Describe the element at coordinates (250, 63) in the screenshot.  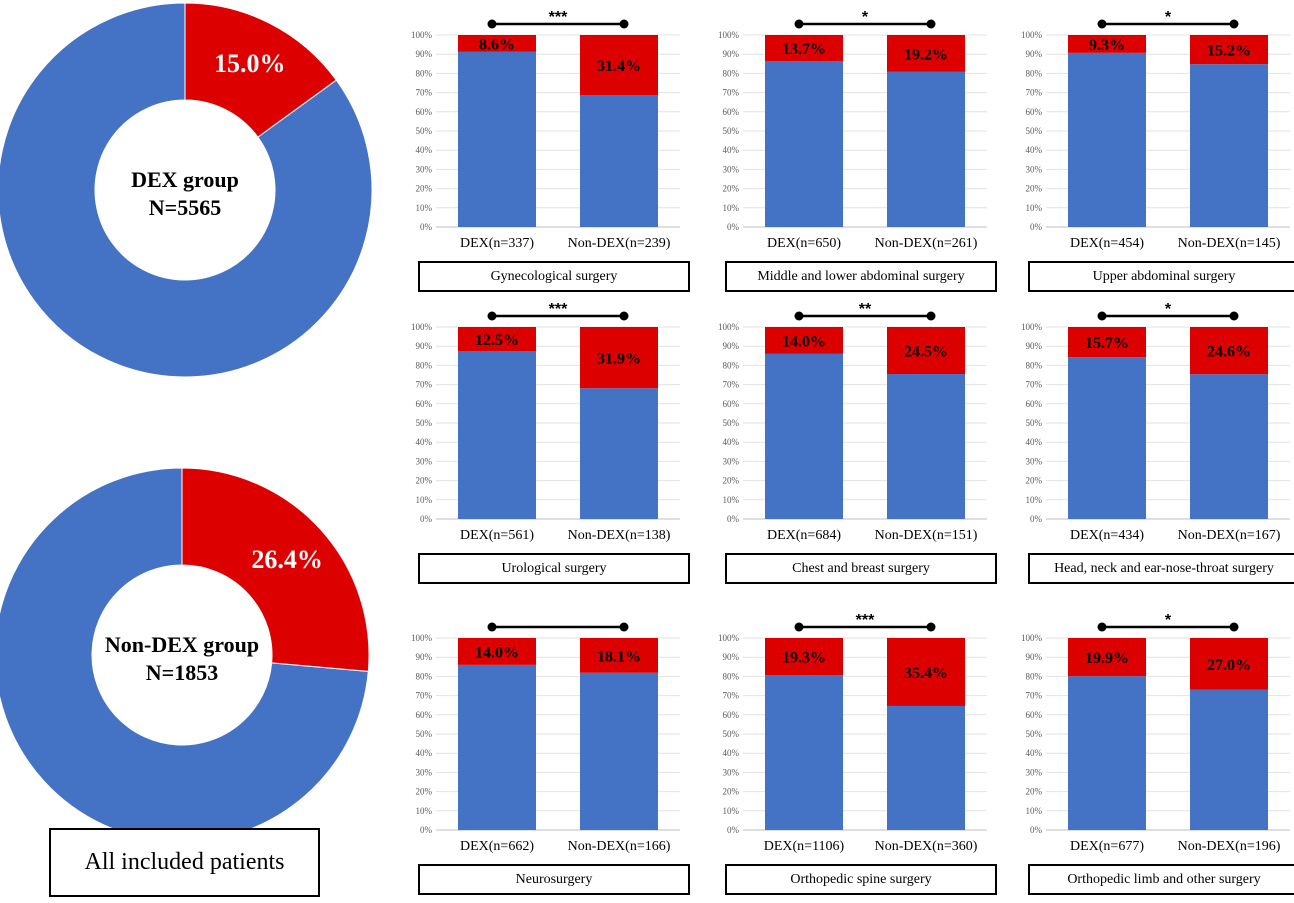
I see `donut-percent-label: 15.0%` at that location.